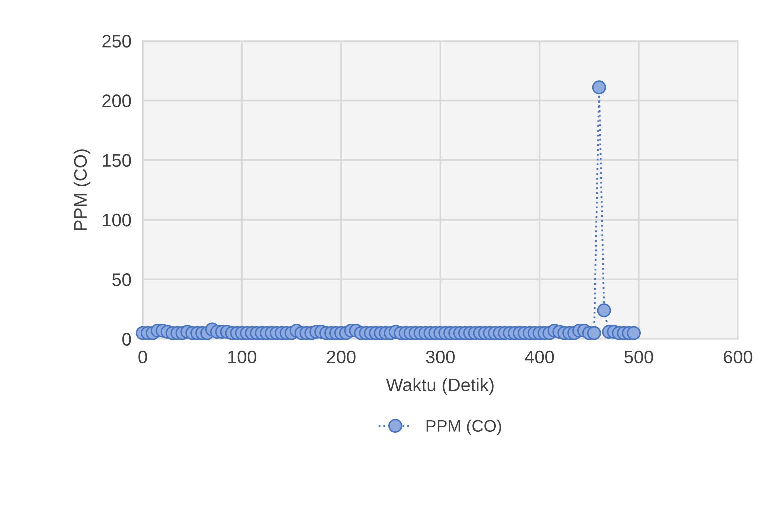 The width and height of the screenshot is (773, 514). I want to click on x-tick-label: 500, so click(639, 357).